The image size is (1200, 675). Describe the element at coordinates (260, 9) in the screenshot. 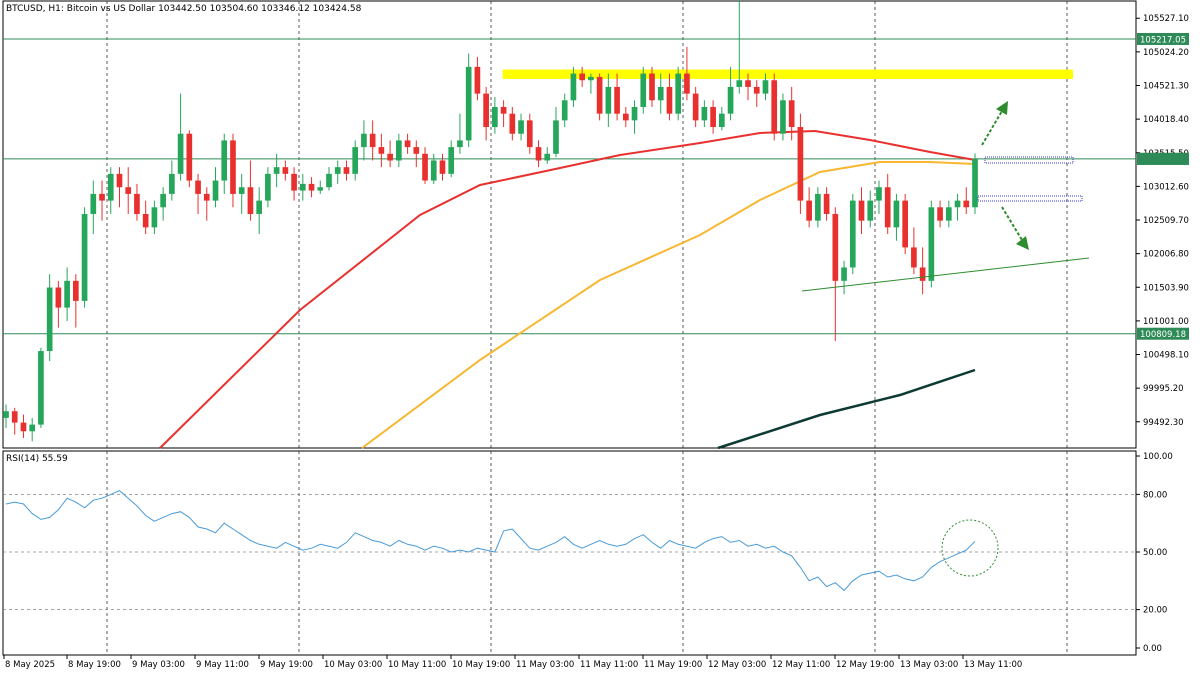

I see `ohlc-values: 103442.50 103504.60 103346.12 103424.58` at that location.